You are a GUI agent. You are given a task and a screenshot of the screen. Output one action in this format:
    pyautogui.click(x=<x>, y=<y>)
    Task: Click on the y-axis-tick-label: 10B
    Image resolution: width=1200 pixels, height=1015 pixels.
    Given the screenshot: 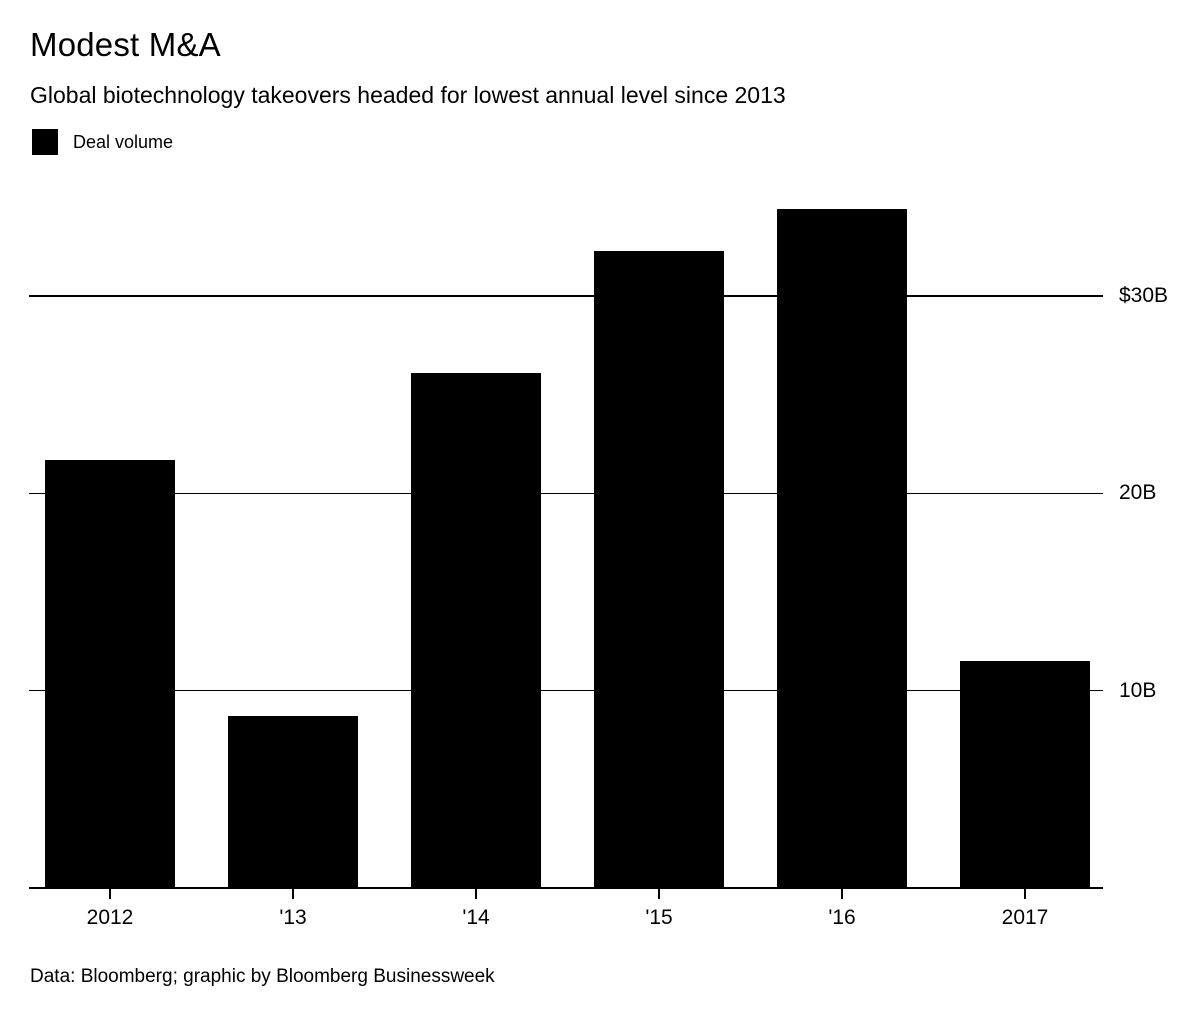 What is the action you would take?
    pyautogui.click(x=1138, y=690)
    